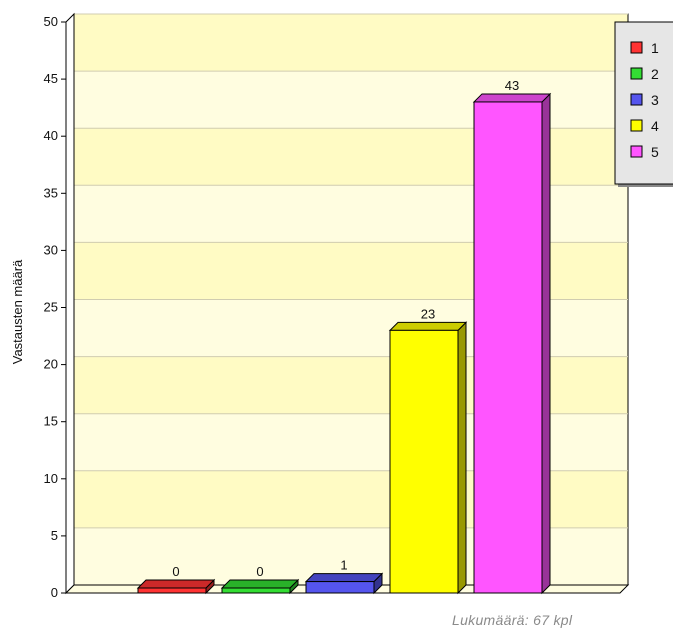 The width and height of the screenshot is (673, 636). I want to click on y-tick-label: 30, so click(51, 249).